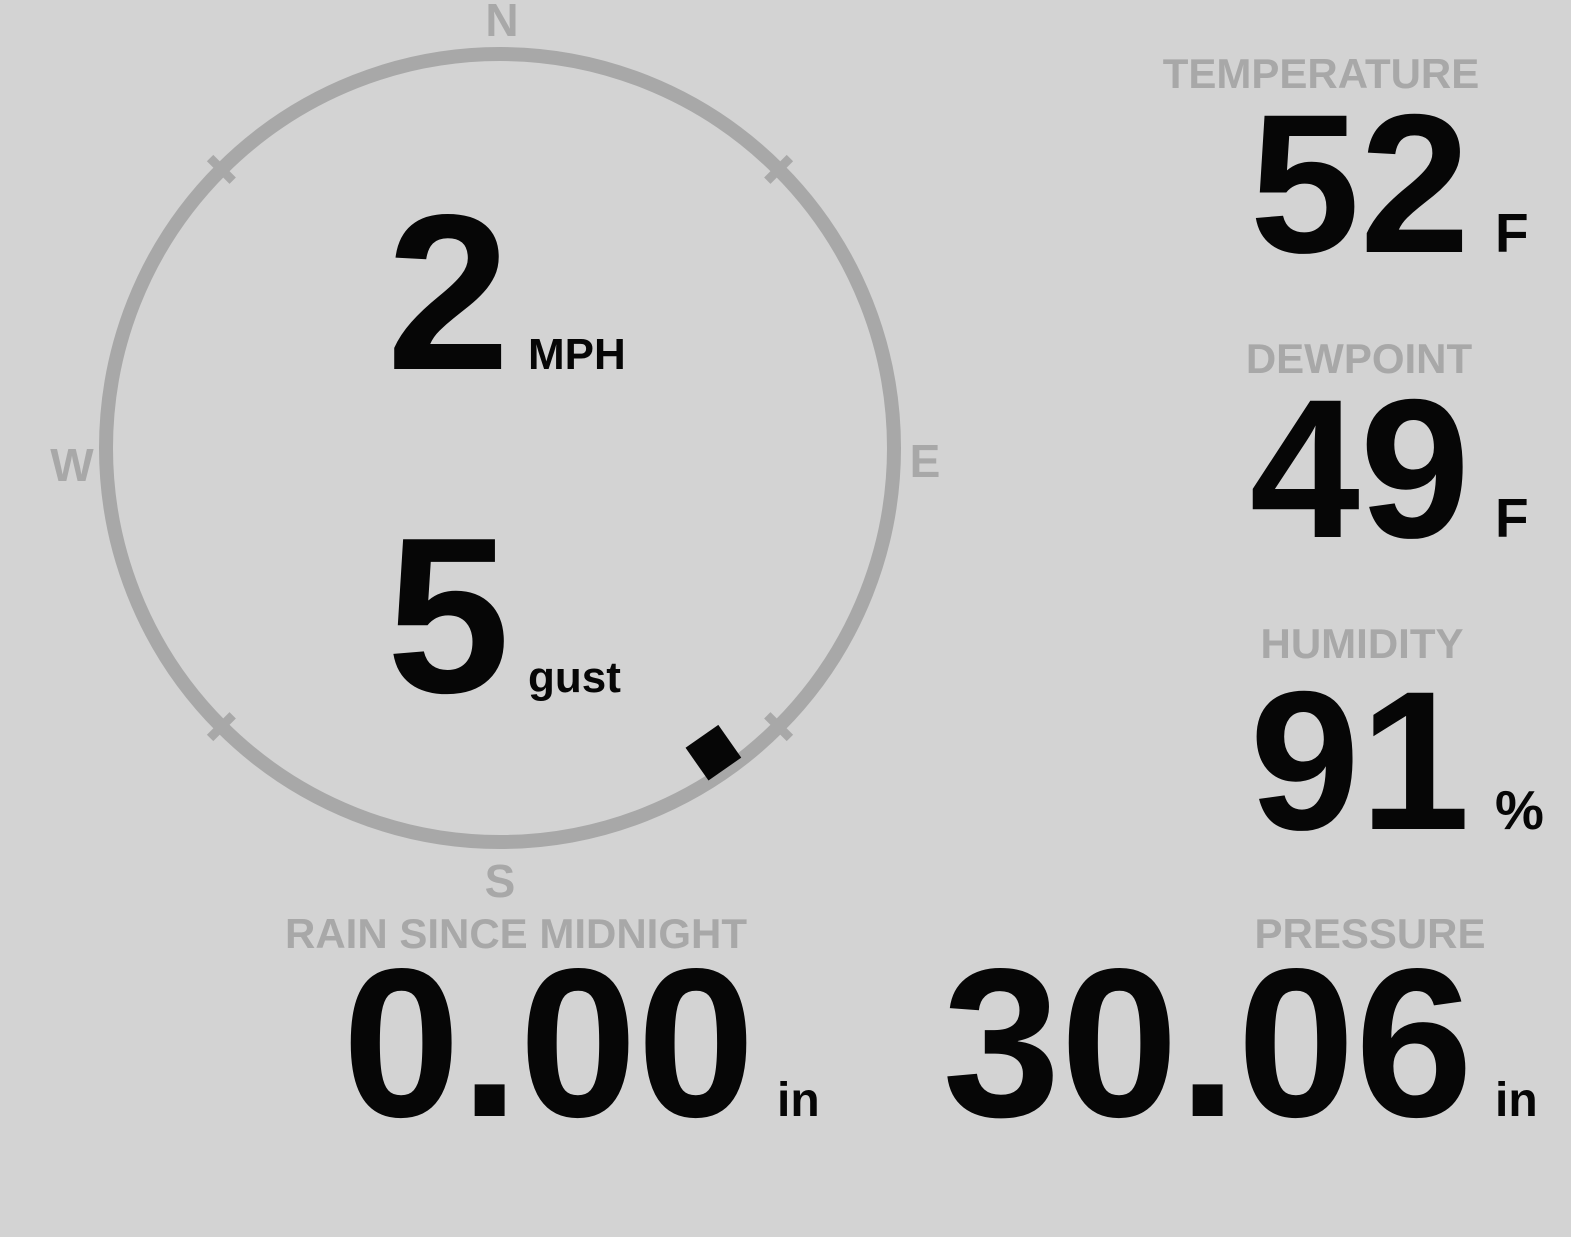 Image resolution: width=1571 pixels, height=1237 pixels. I want to click on cardinal-west: W, so click(72, 465).